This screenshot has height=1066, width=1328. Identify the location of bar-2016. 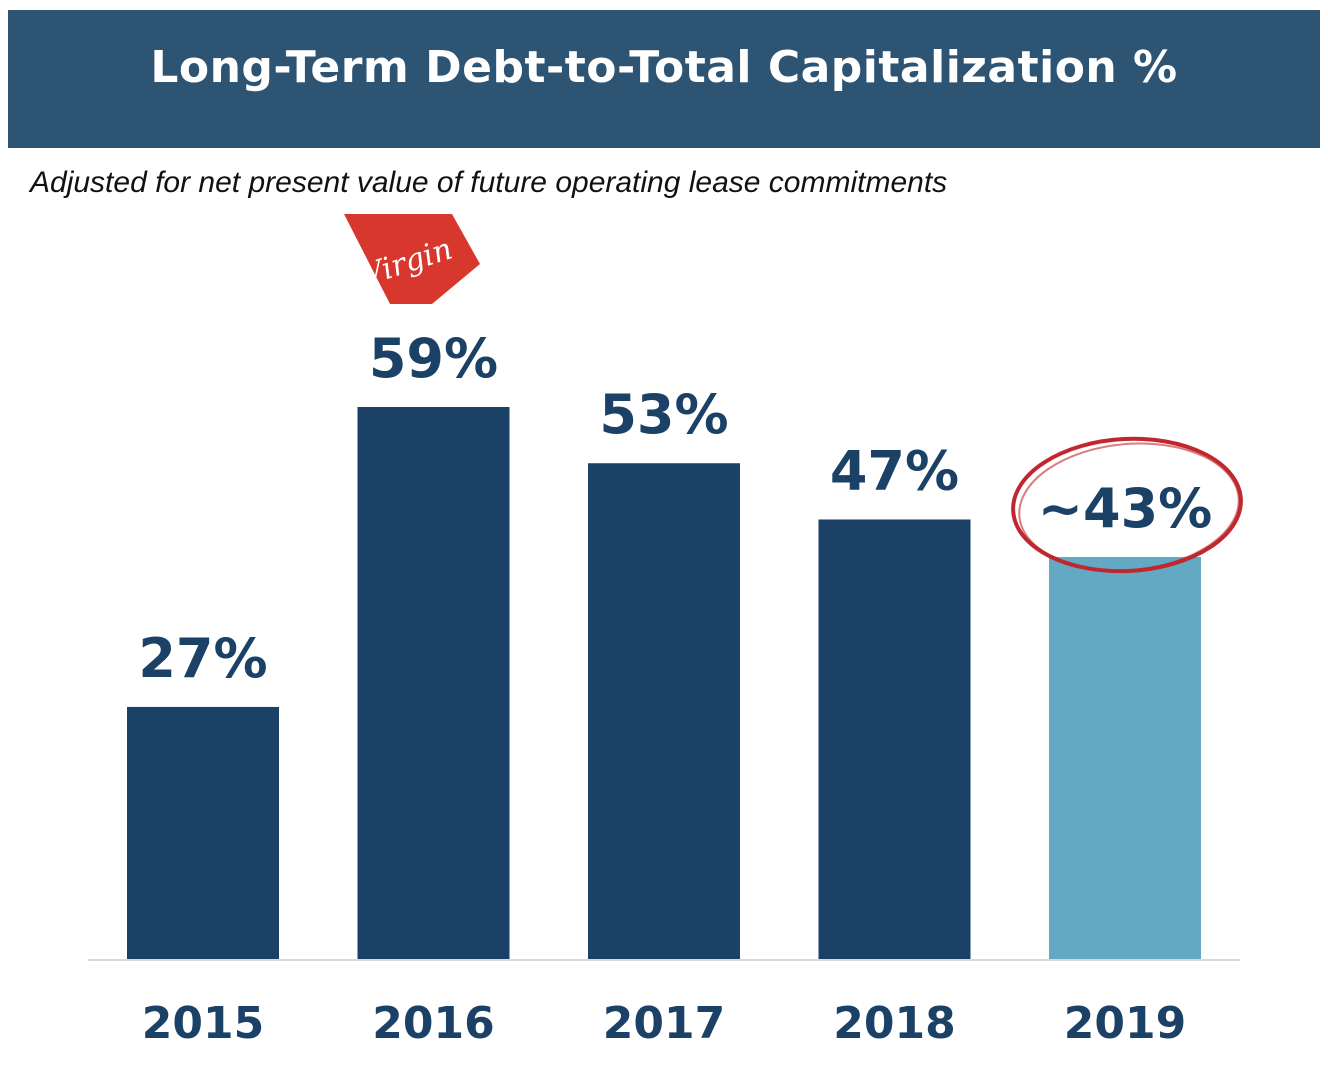
(433, 683).